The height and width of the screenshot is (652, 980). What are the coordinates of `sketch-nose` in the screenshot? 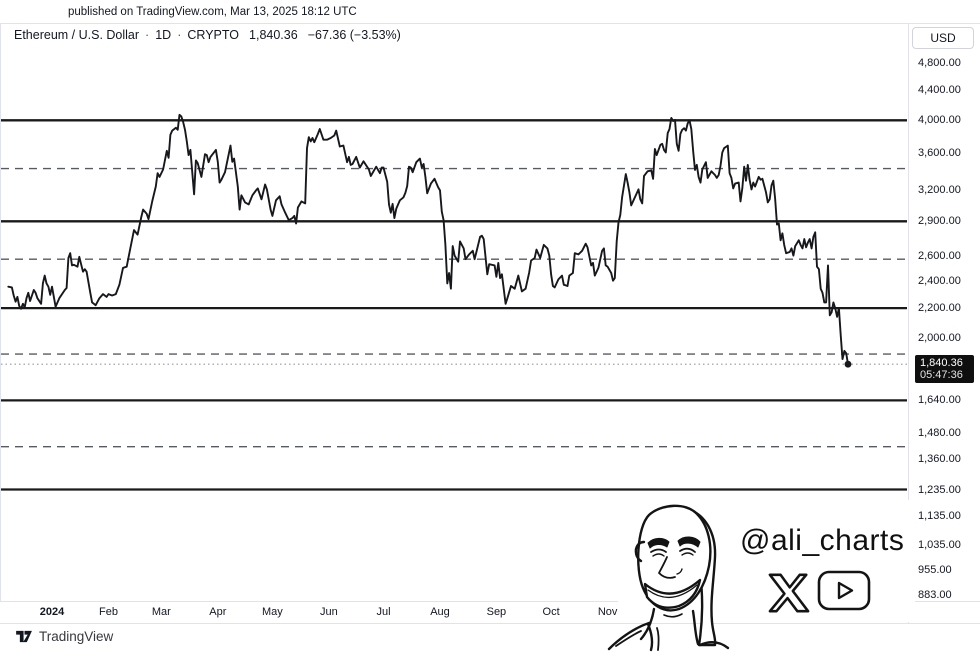 It's located at (667, 567).